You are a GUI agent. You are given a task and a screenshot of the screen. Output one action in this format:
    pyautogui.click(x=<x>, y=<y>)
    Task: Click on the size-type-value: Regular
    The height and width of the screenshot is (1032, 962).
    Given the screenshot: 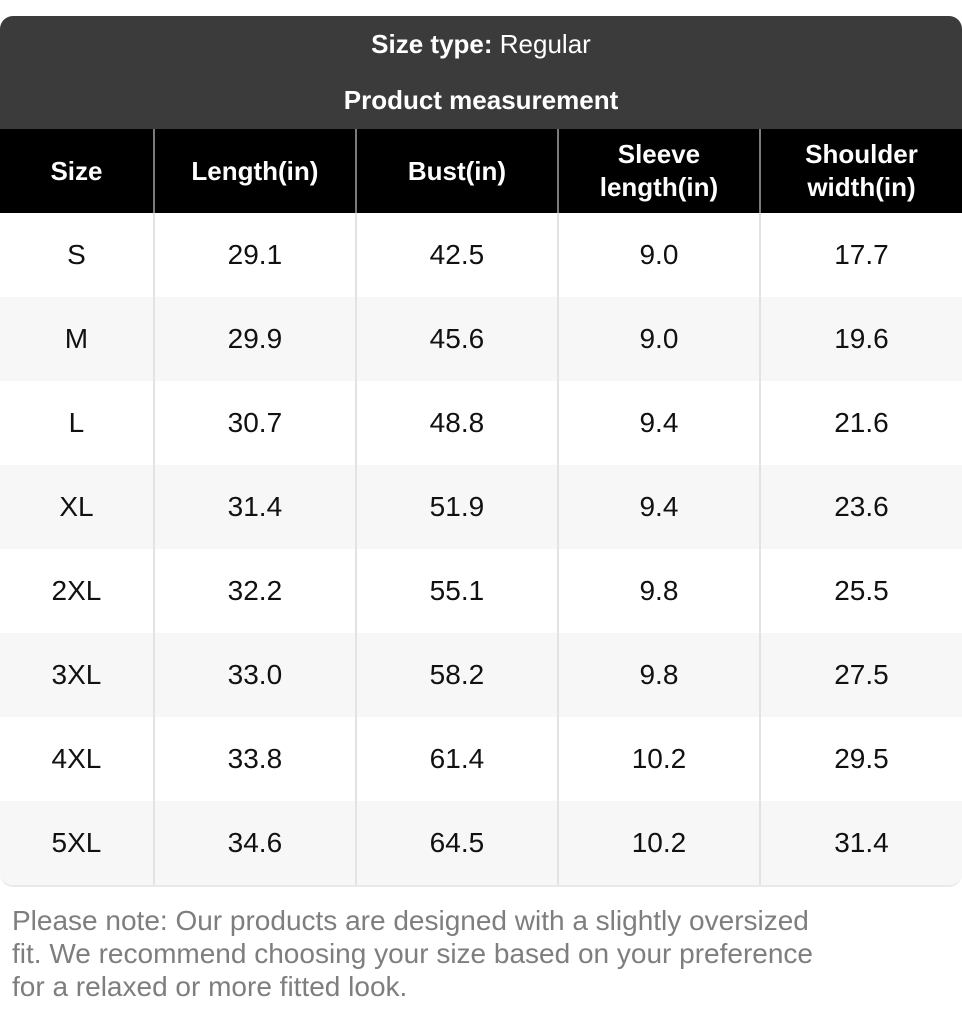 What is the action you would take?
    pyautogui.click(x=545, y=44)
    